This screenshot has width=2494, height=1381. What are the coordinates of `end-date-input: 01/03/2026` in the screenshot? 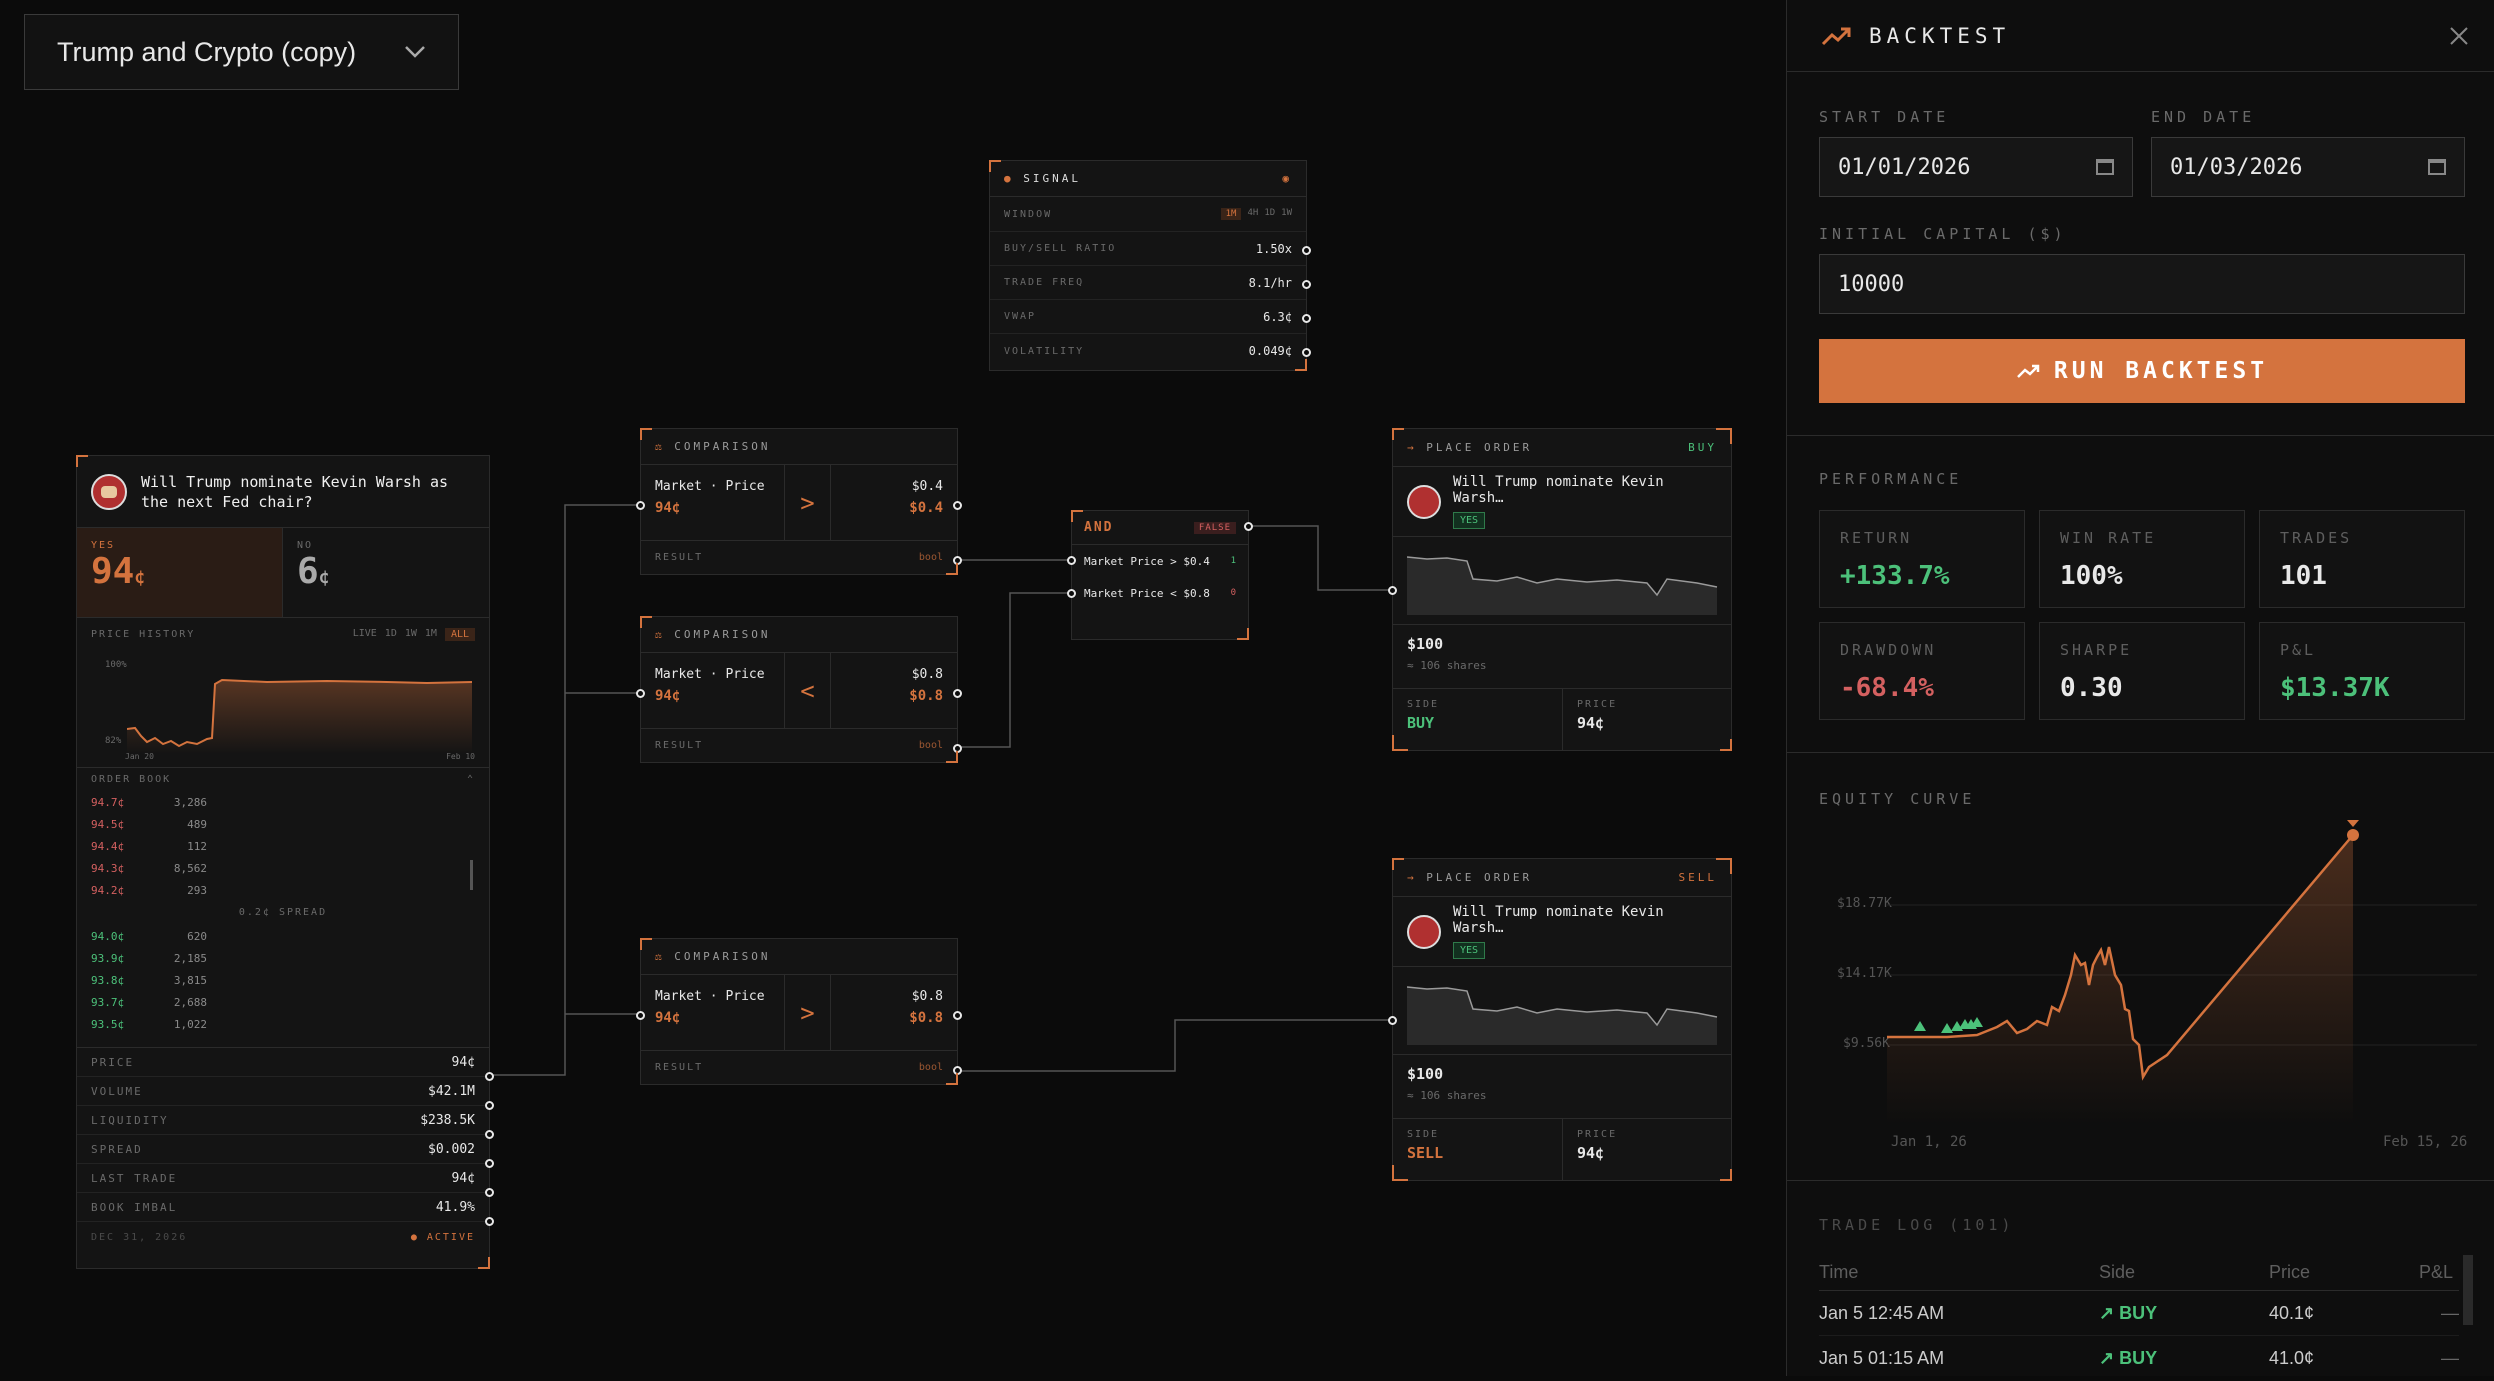 It's located at (2308, 167).